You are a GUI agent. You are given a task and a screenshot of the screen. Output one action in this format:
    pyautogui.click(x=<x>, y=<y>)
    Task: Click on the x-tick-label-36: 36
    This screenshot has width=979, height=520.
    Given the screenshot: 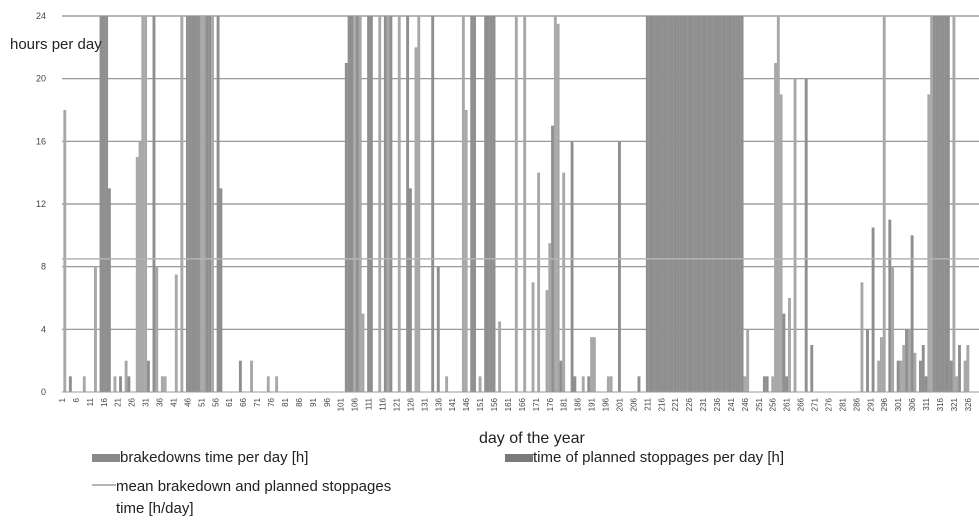 What is the action you would take?
    pyautogui.click(x=160, y=401)
    